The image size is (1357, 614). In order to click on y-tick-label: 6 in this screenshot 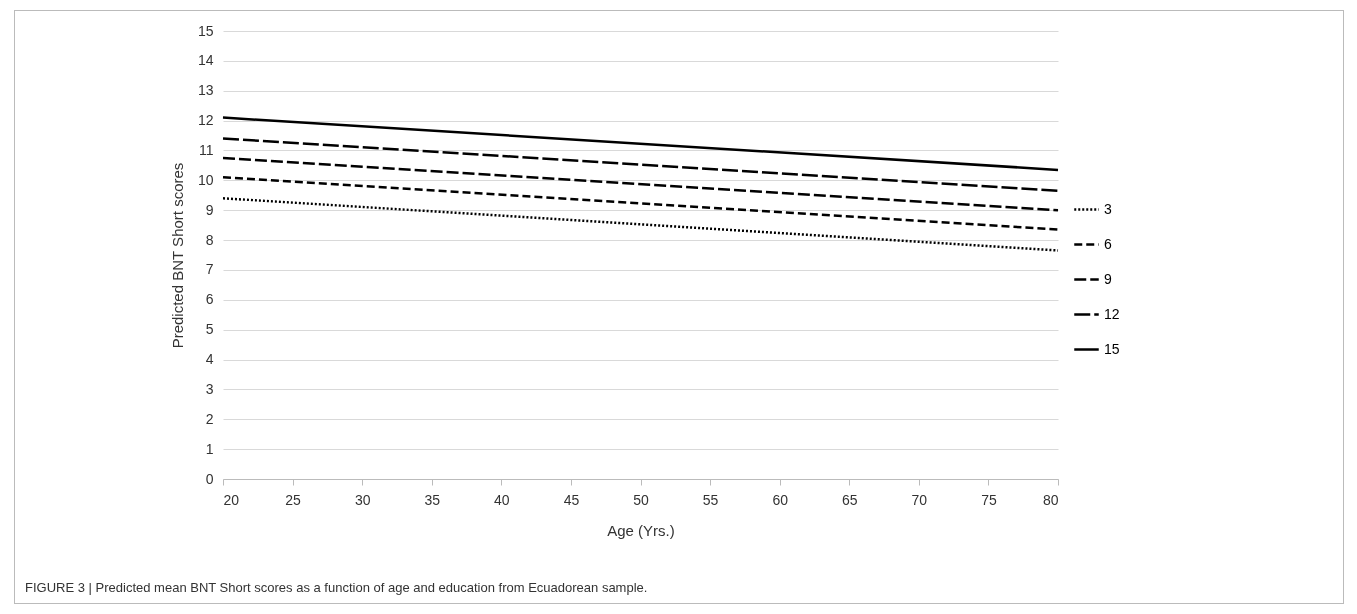, I will do `click(209, 299)`.